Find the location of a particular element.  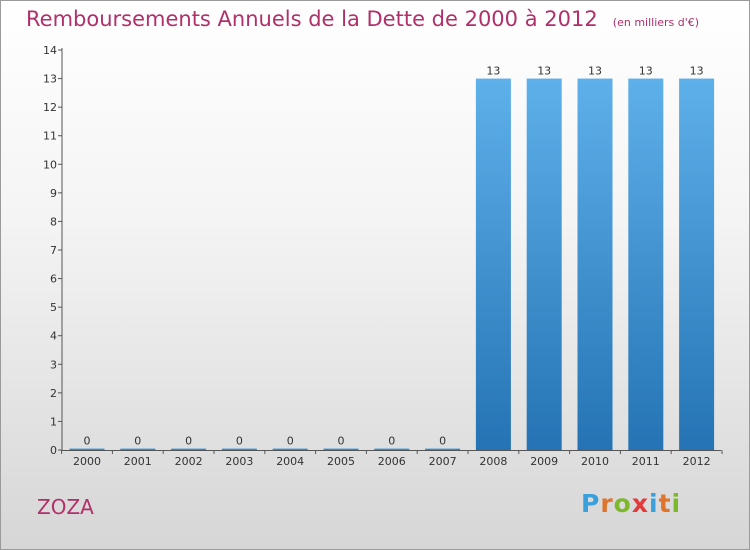

y-tick-label: 10 is located at coordinates (50, 164).